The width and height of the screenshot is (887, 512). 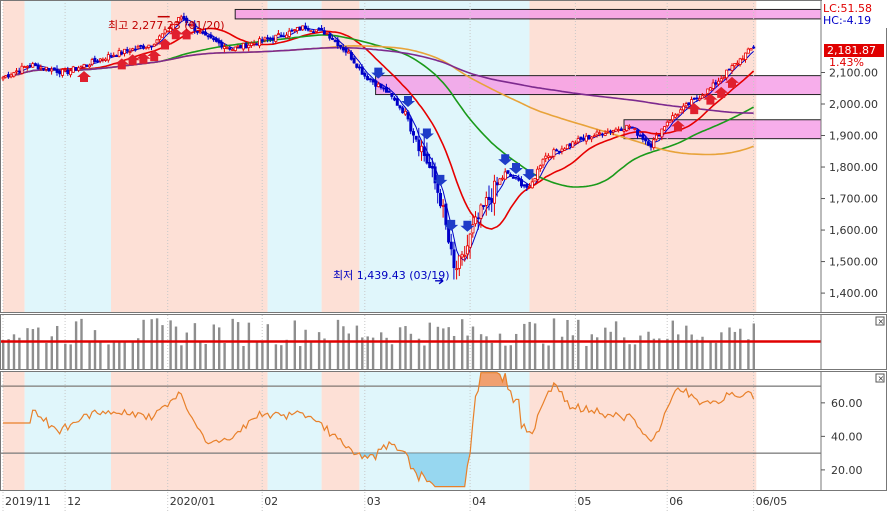 What do you see at coordinates (410, 343) in the screenshot?
I see `volume-bars` at bounding box center [410, 343].